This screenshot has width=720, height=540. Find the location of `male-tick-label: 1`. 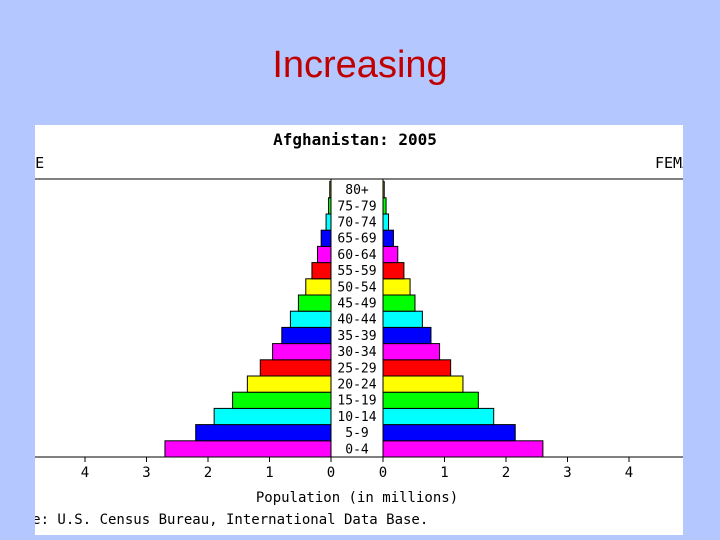

male-tick-label: 1 is located at coordinates (269, 473).